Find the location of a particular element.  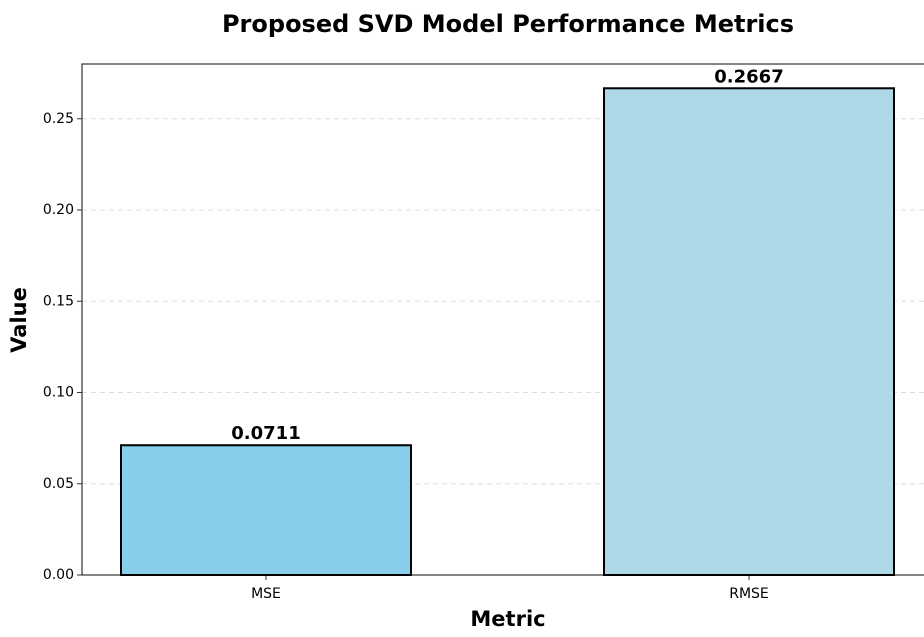

y-tick-label: 0.15 is located at coordinates (58, 301).